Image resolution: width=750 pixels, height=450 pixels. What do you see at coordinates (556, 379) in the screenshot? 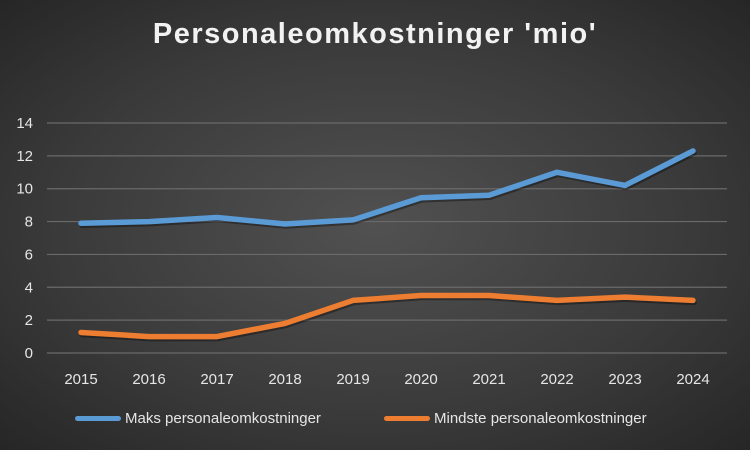
I see `x-tick-label: 2022` at bounding box center [556, 379].